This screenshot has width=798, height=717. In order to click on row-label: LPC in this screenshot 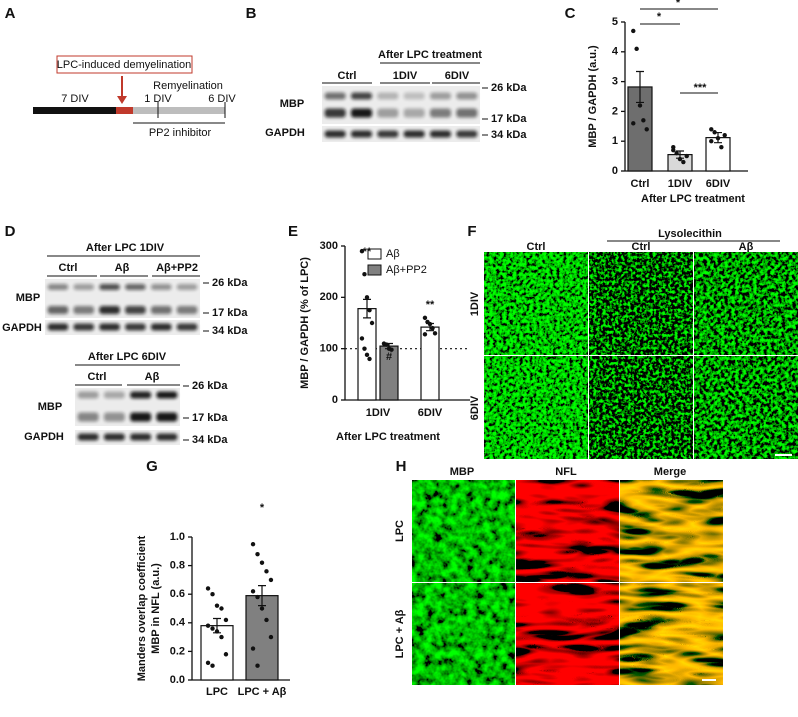, I will do `click(400, 531)`.